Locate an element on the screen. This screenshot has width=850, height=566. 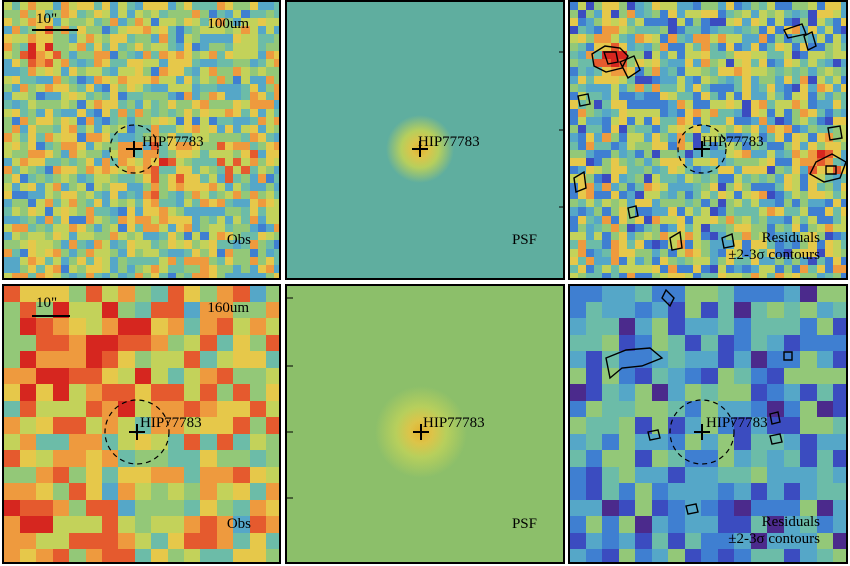
obs-160um-overlay is located at coordinates (101, 390).